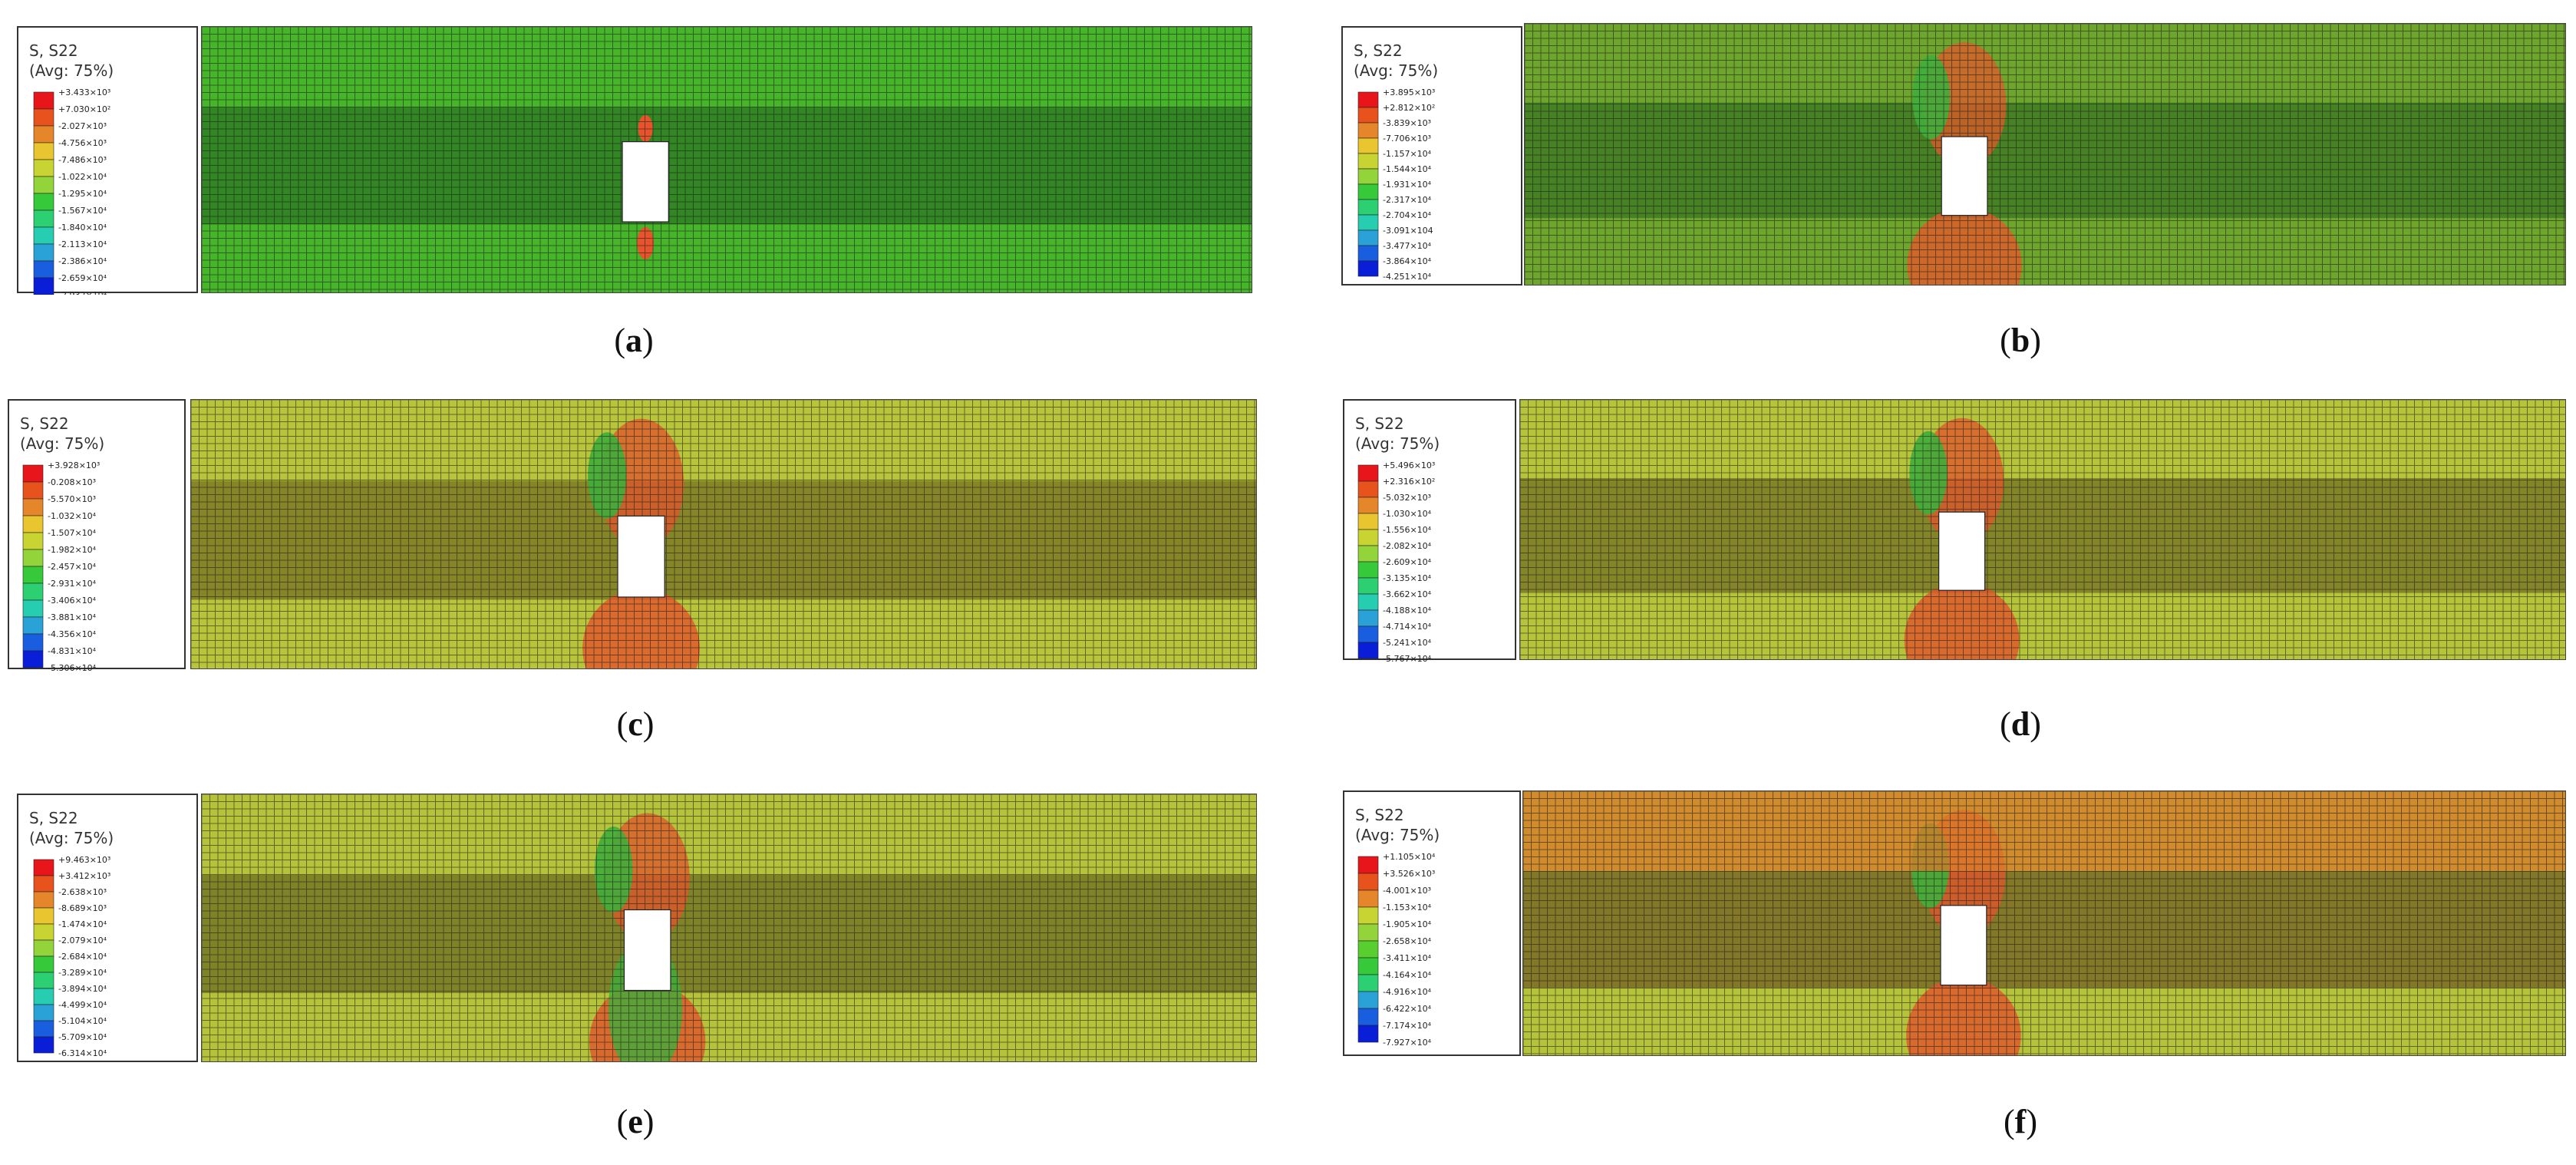 Image resolution: width=2576 pixels, height=1165 pixels. What do you see at coordinates (84, 92) in the screenshot?
I see `legend-value: +3.433×10³` at bounding box center [84, 92].